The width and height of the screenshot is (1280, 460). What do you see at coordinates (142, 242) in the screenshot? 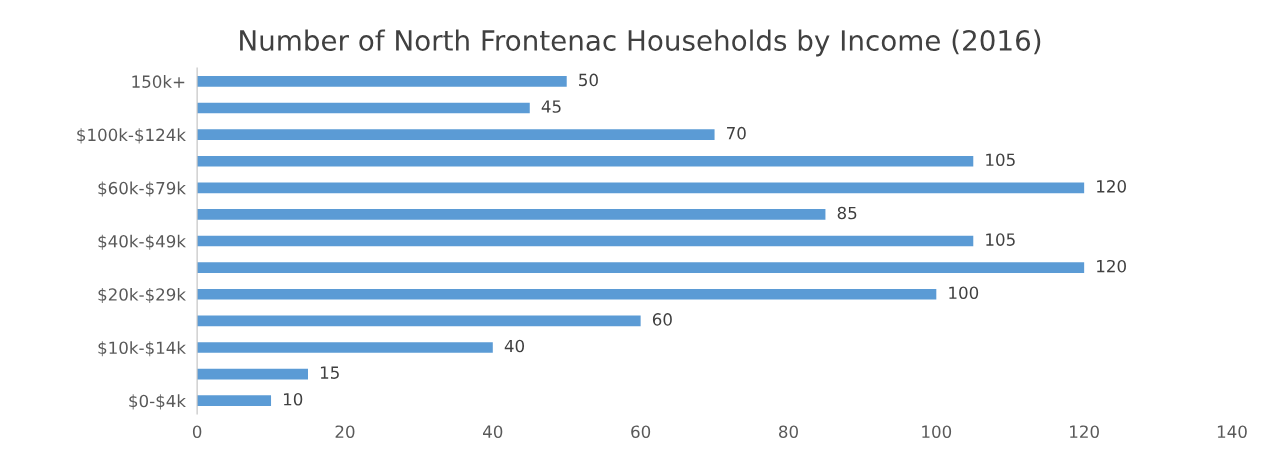
I see `y-tick-label: $40k-$49k` at bounding box center [142, 242].